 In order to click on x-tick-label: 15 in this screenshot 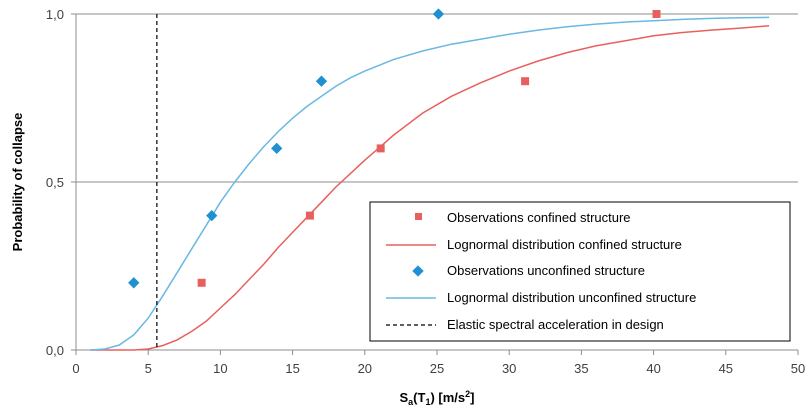, I will do `click(292, 368)`.